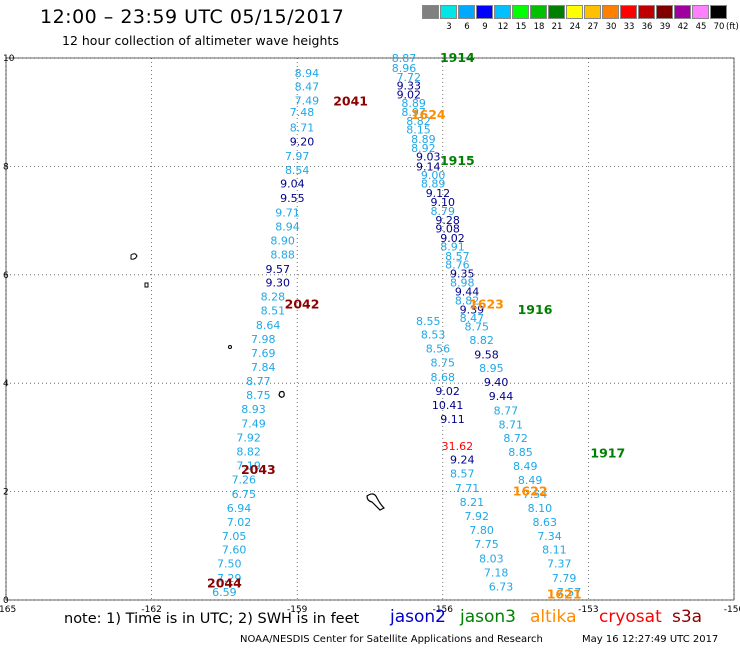 Image resolution: width=740 pixels, height=650 pixels. I want to click on legend-label: 6, so click(467, 27).